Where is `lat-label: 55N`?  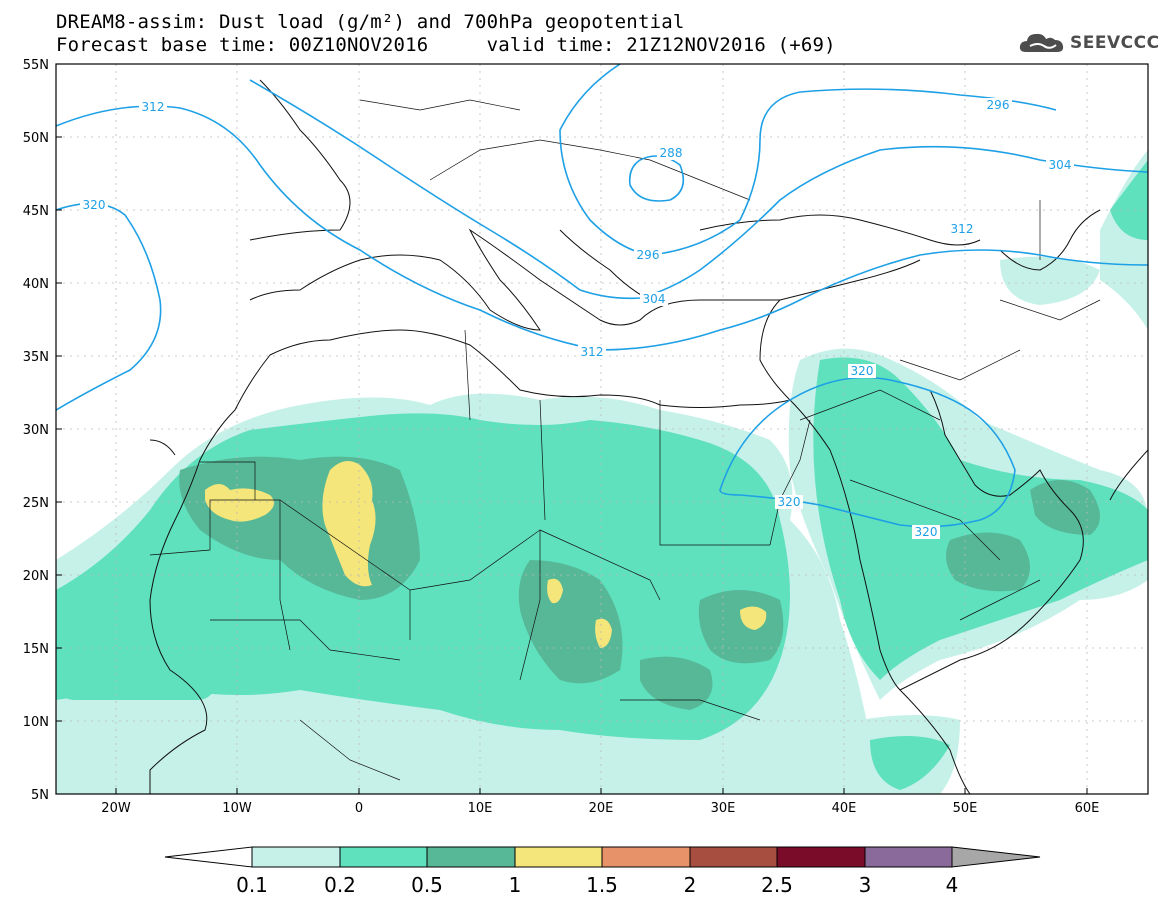 lat-label: 55N is located at coordinates (36, 65).